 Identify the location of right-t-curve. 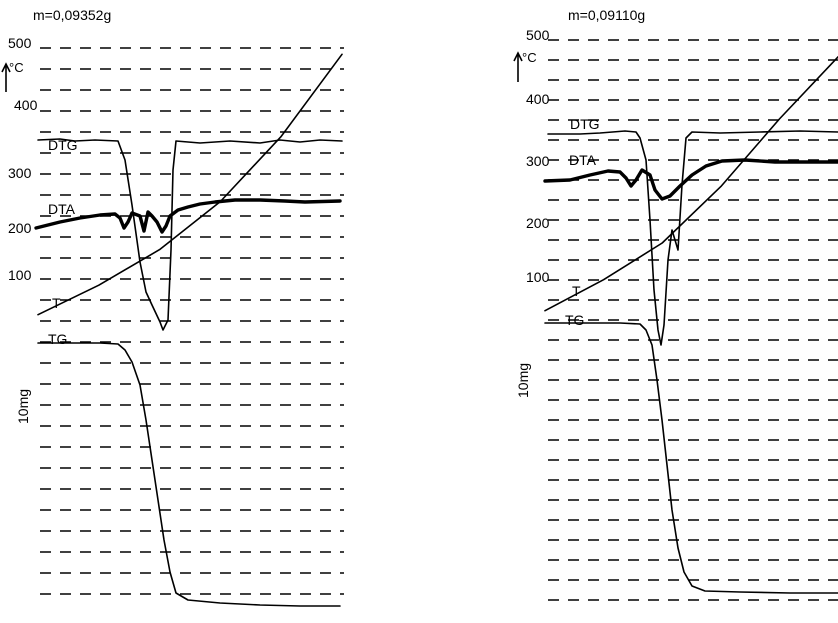
(691, 184).